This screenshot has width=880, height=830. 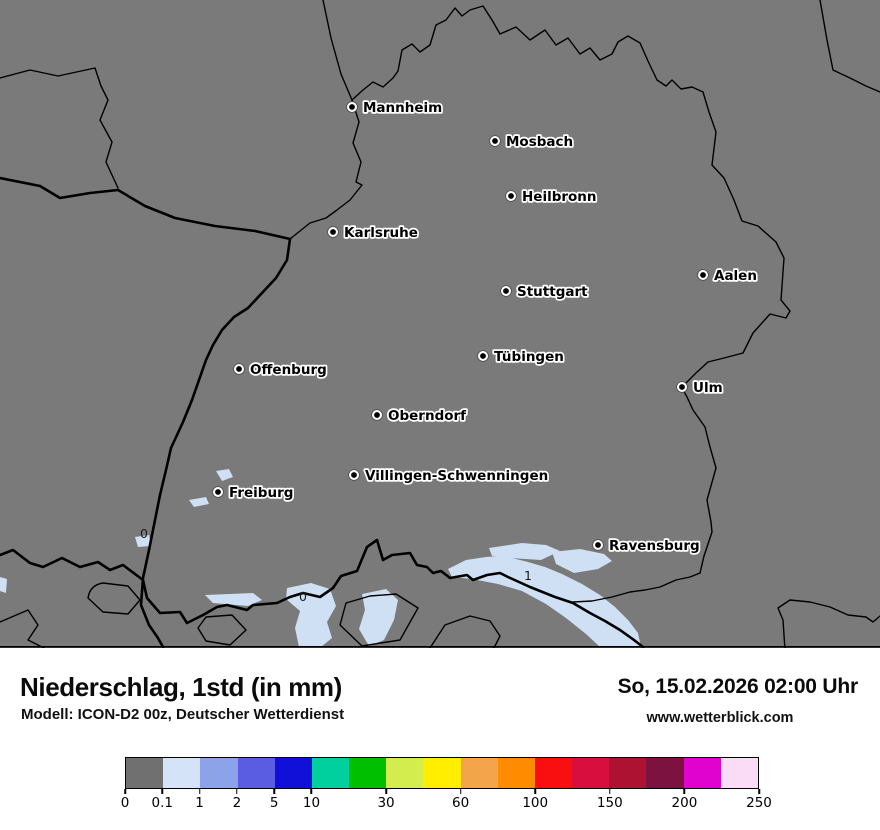 I want to click on legend-tick-label: 10, so click(x=311, y=803).